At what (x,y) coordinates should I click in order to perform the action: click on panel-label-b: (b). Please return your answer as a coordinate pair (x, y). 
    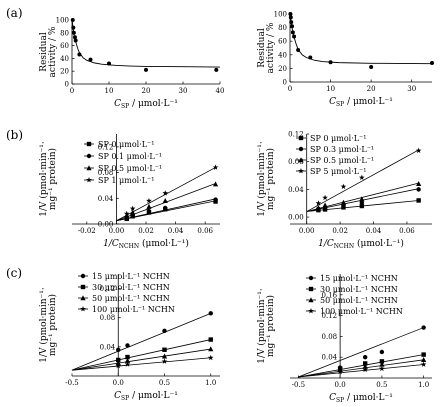
    Looking at the image, I should click on (15, 135).